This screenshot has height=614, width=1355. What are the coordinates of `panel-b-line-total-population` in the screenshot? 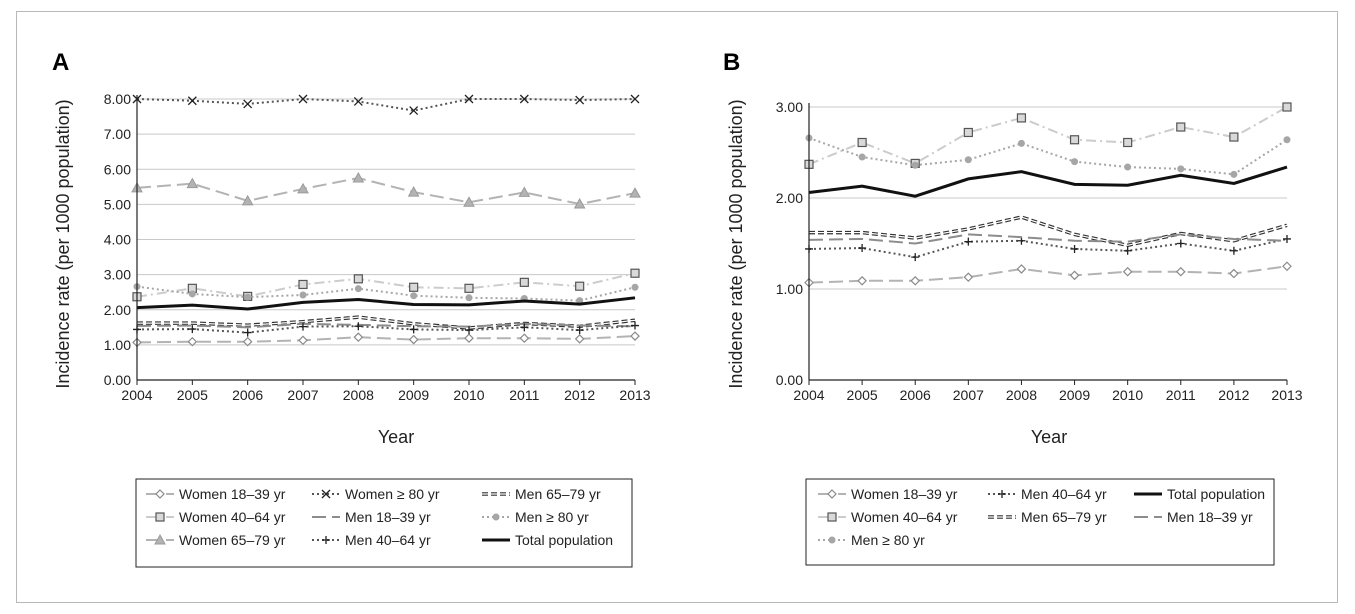 It's located at (1048, 181).